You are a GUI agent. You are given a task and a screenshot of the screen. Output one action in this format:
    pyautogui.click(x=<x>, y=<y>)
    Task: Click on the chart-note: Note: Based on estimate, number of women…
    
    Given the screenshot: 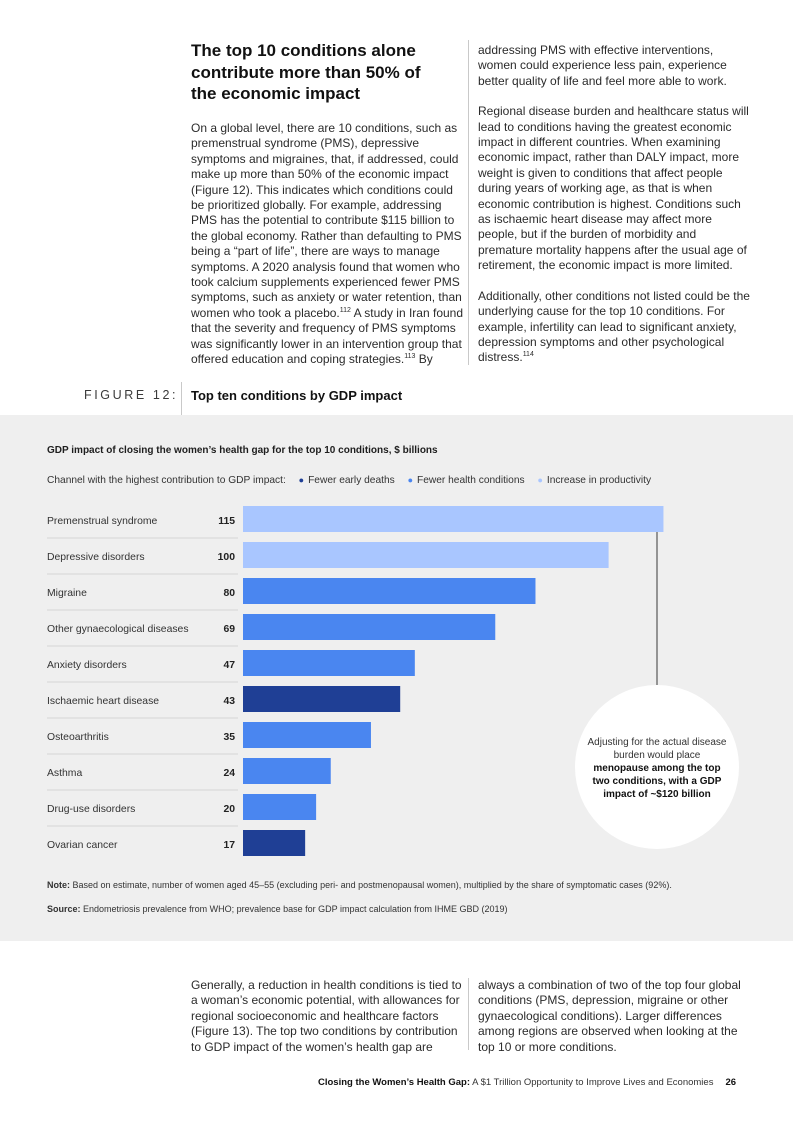 What is the action you would take?
    pyautogui.click(x=359, y=885)
    